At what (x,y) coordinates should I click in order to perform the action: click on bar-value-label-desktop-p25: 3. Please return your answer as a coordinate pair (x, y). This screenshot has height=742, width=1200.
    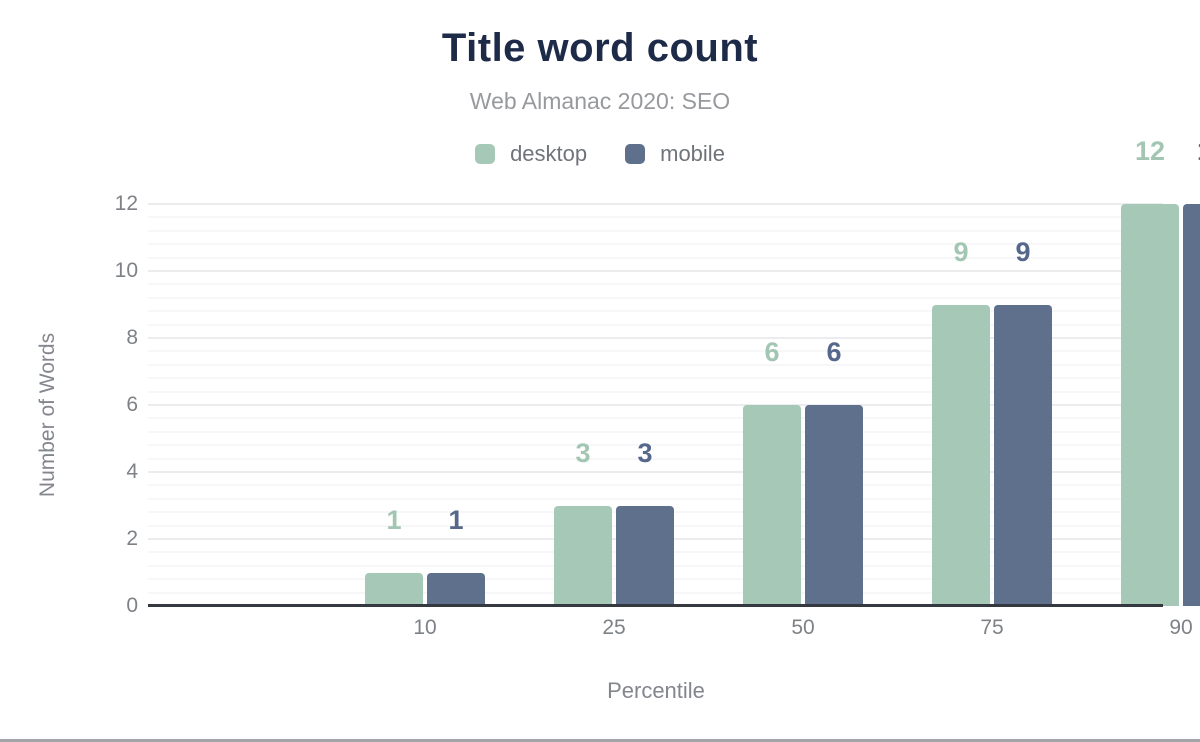
    Looking at the image, I should click on (583, 452).